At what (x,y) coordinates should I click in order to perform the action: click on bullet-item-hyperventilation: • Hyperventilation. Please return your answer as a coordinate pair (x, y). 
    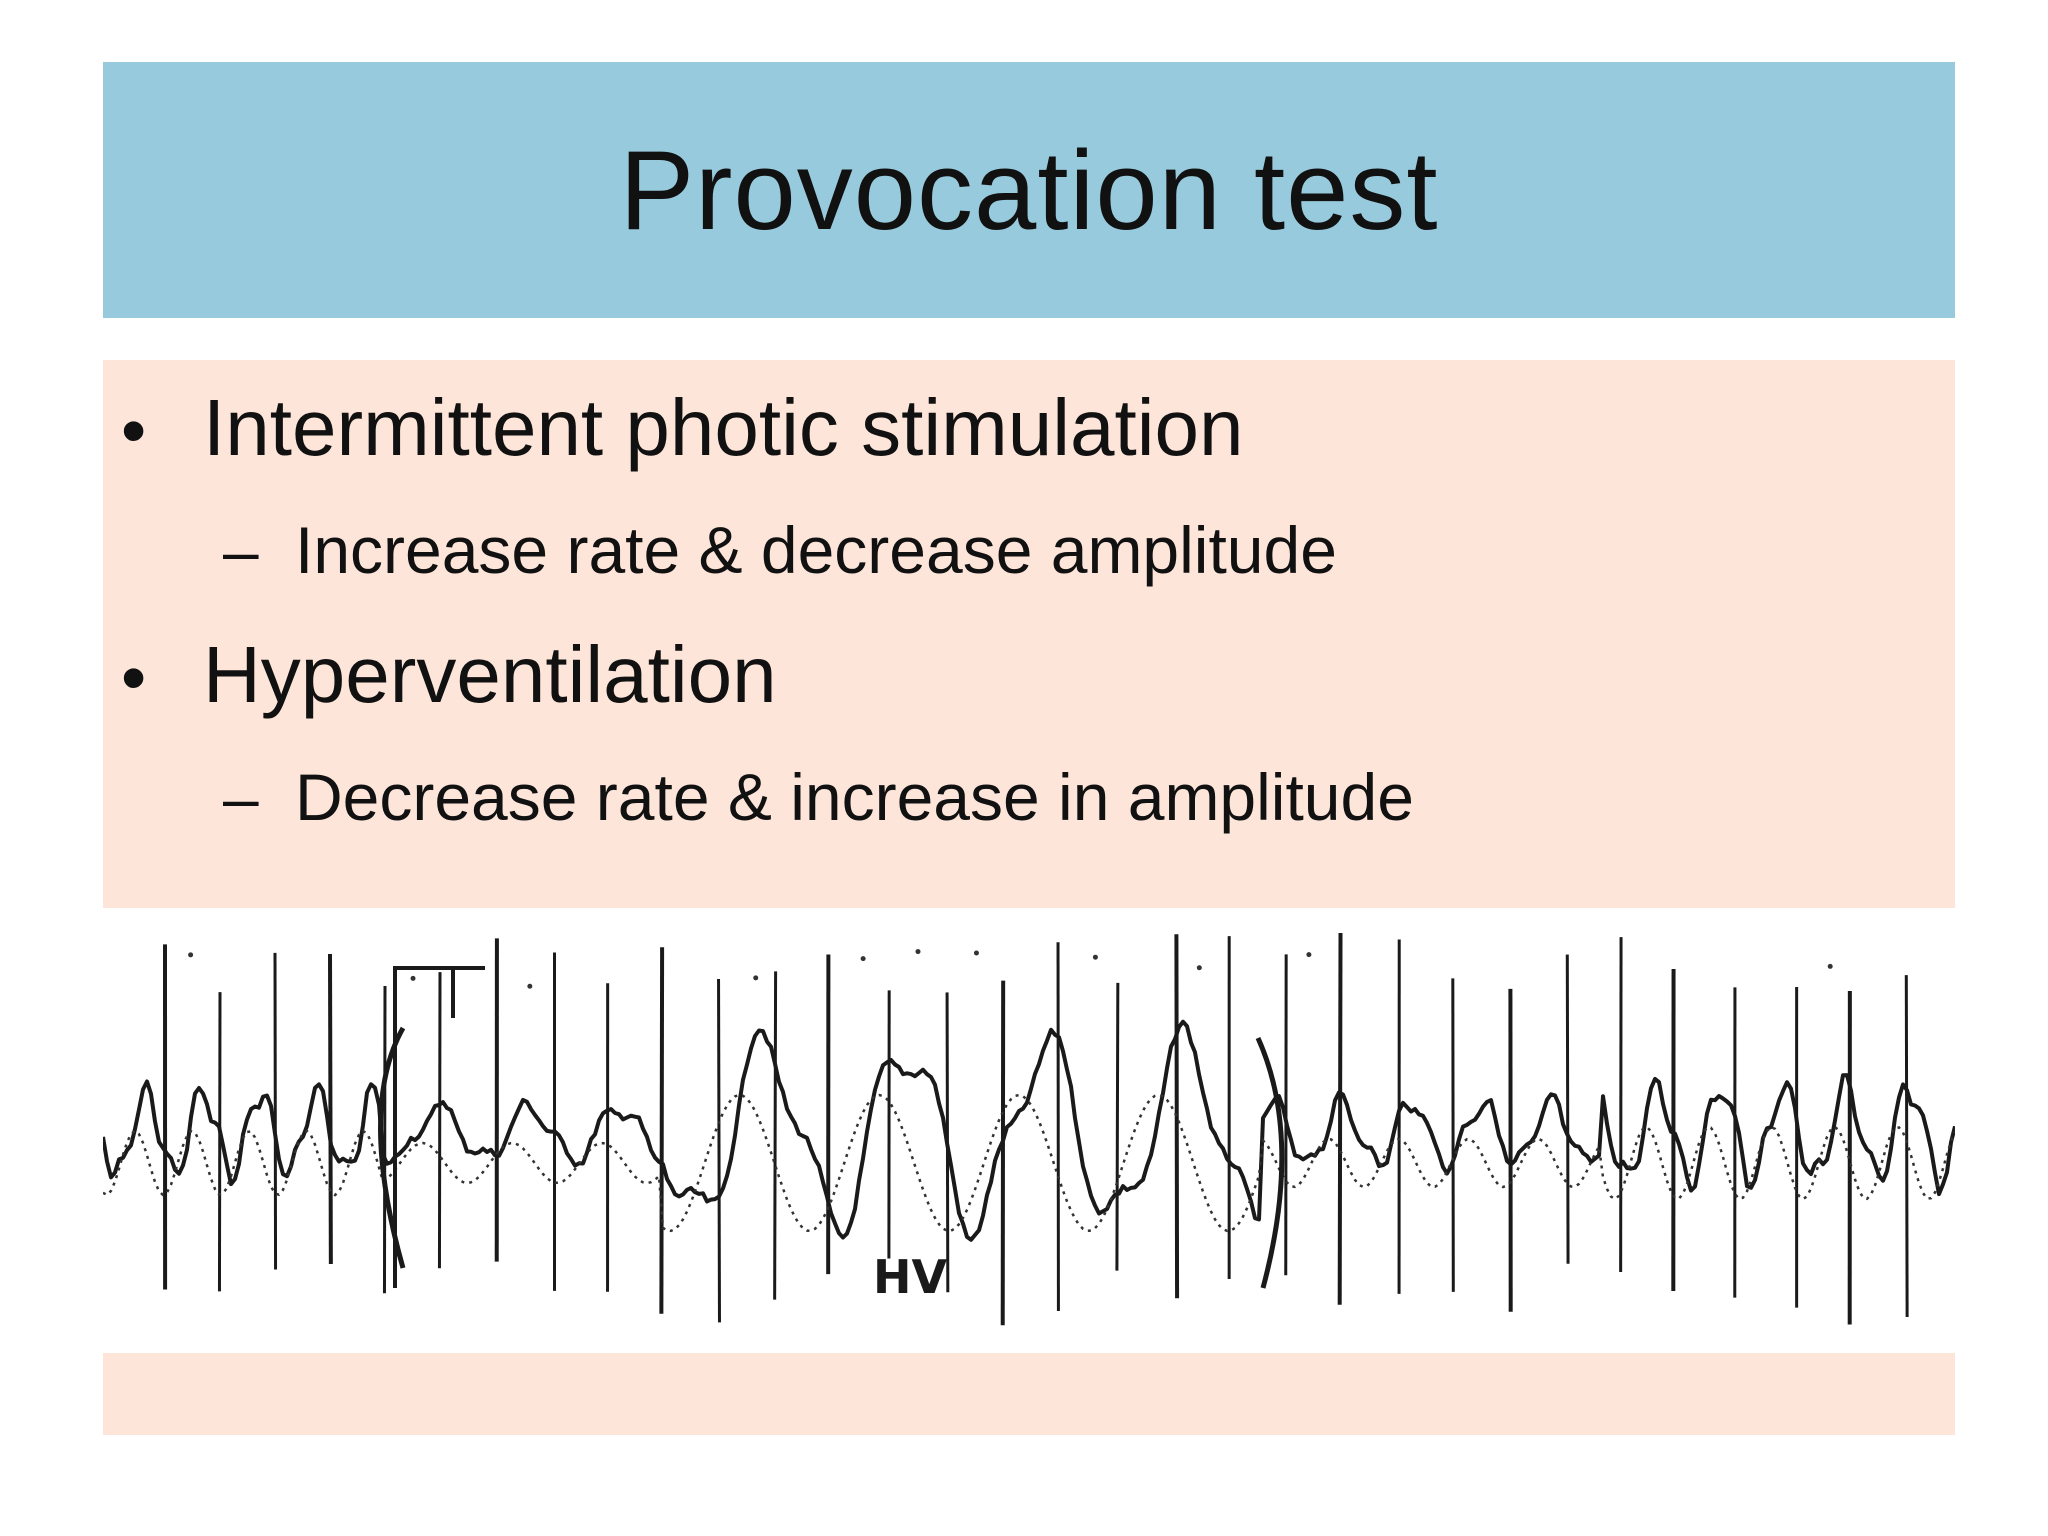
    Looking at the image, I should click on (1038, 694).